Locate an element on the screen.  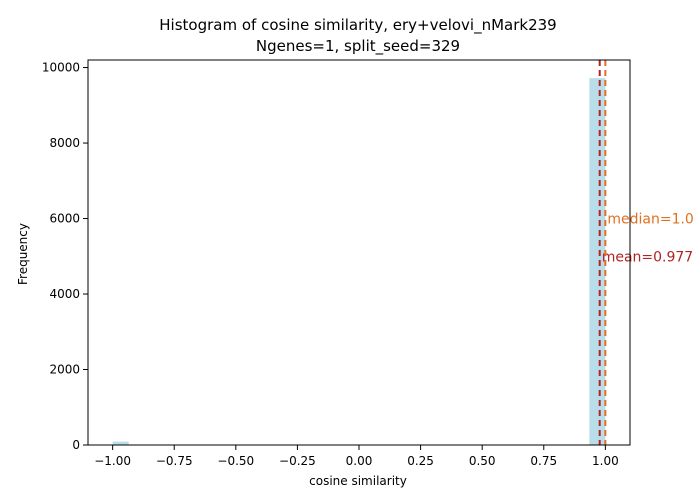
chart-title-line2: Ngenes=1, split_seed=329 is located at coordinates (358, 46).